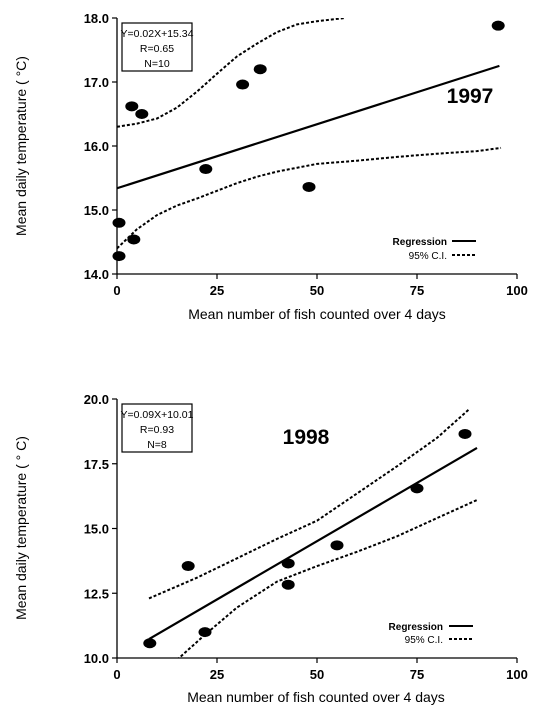  What do you see at coordinates (157, 415) in the screenshot?
I see `equation-label: Y=0.09X+10.01` at bounding box center [157, 415].